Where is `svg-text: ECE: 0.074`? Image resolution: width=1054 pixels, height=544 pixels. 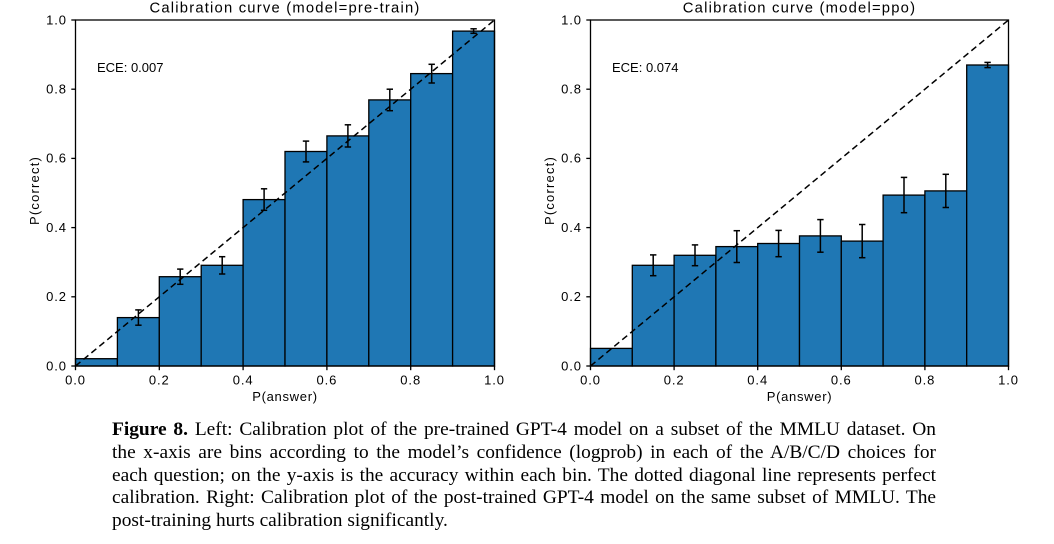 svg-text: ECE: 0.074 is located at coordinates (645, 67).